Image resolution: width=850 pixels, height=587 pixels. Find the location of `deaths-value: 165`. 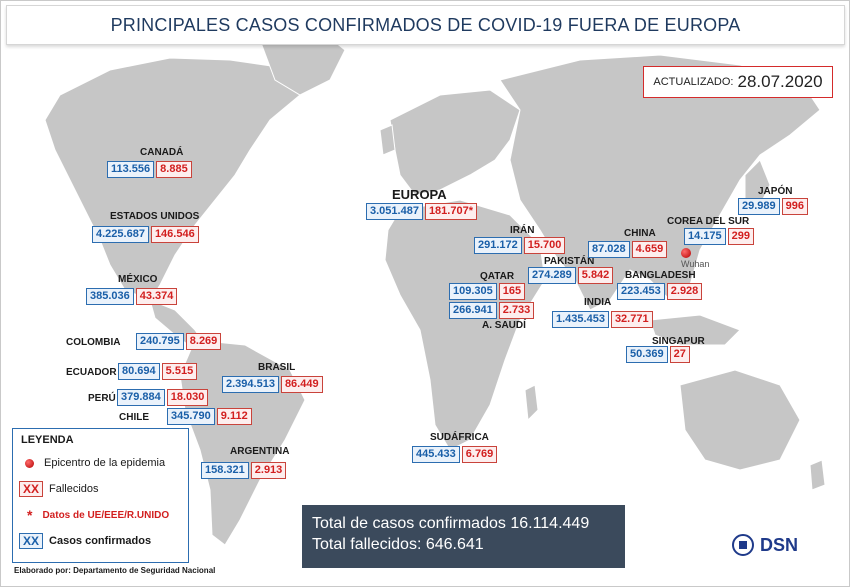

deaths-value: 165 is located at coordinates (512, 291).